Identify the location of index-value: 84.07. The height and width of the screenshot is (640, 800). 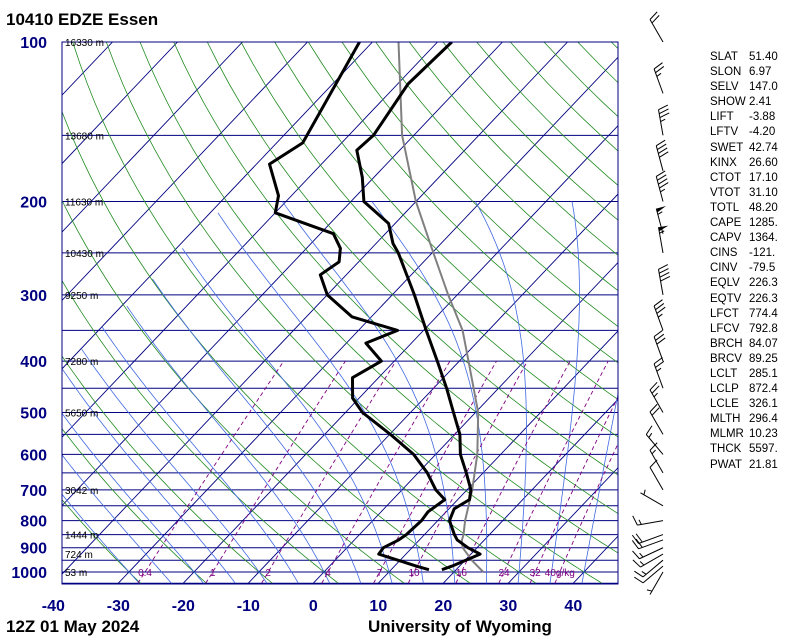
(763, 343).